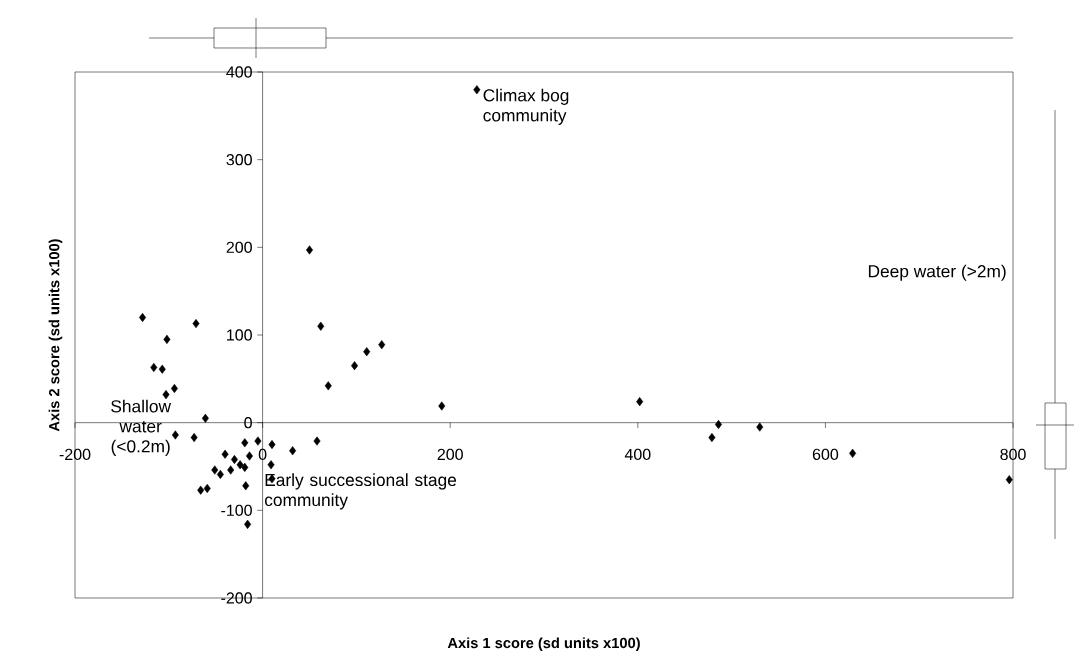 This screenshot has height=664, width=1080. Describe the element at coordinates (637, 454) in the screenshot. I see `x-tick-label: 400` at that location.